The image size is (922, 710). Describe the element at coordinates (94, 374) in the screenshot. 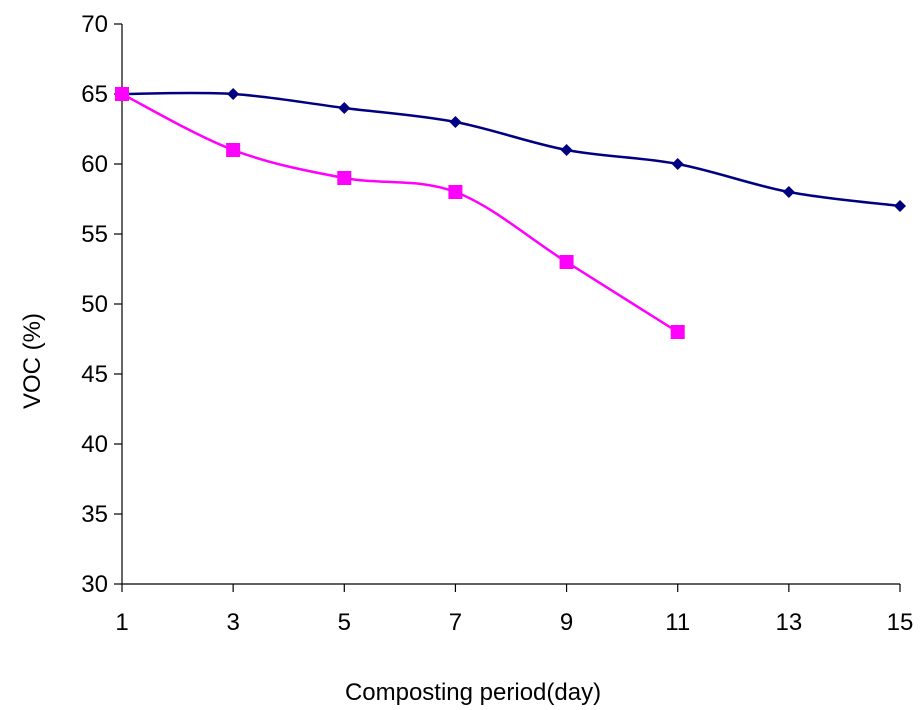

I see `y-tick-label: 45` at that location.